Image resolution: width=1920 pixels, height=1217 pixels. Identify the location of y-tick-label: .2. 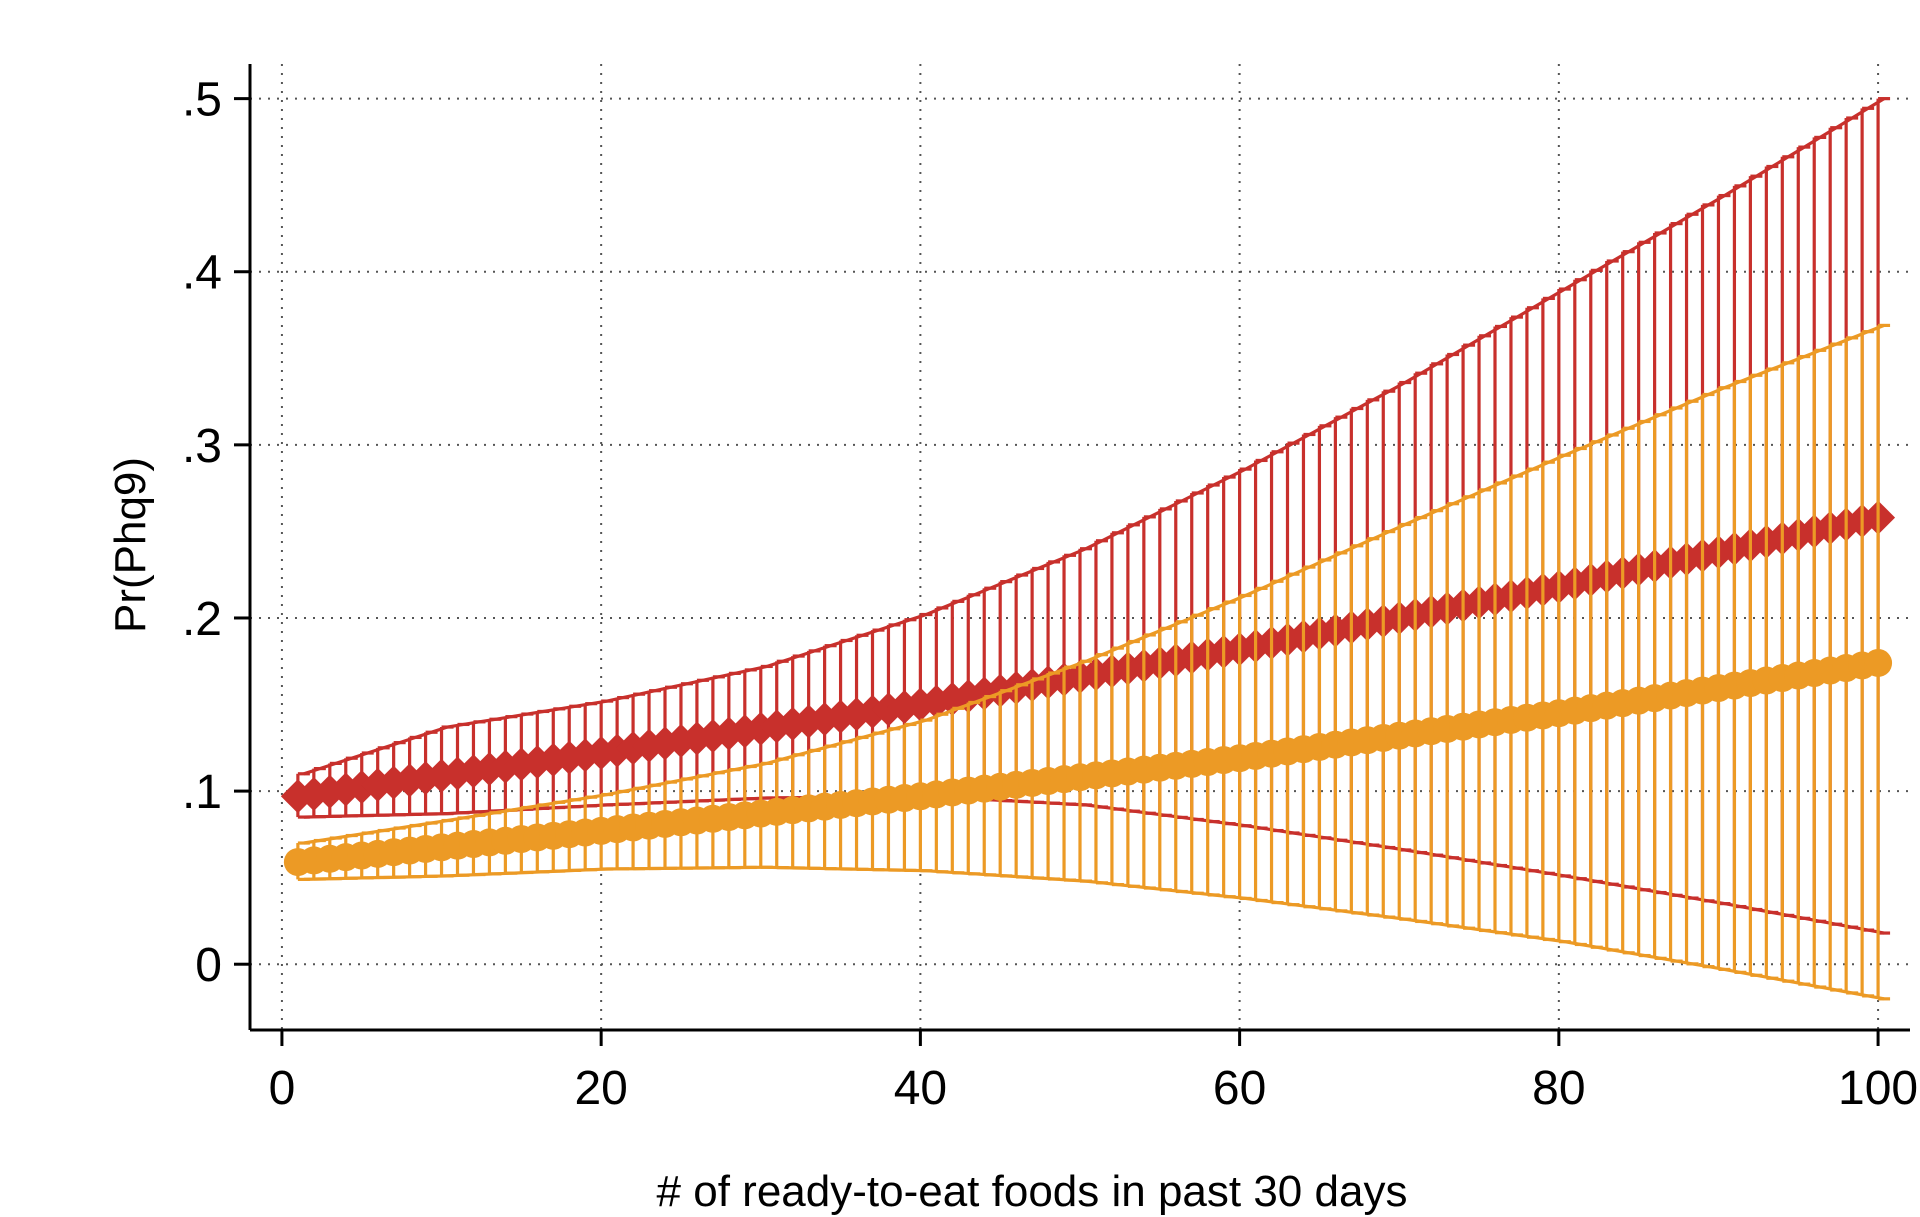
(202, 619).